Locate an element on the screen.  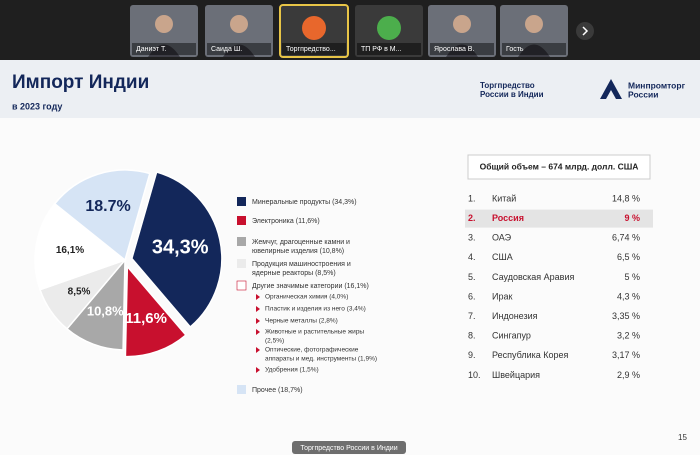
detail-label: Оптические, фотографические is located at coordinates (312, 350).